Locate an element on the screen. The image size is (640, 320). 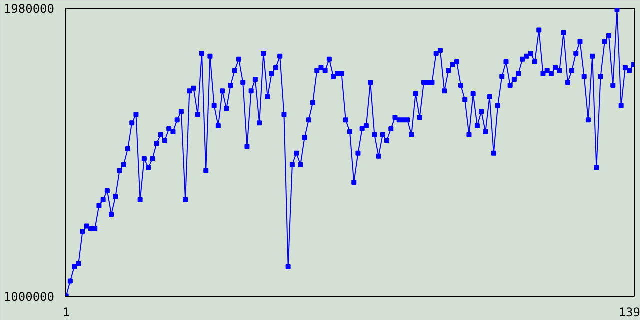
y-tick-label: 1000000 is located at coordinates (29, 297).